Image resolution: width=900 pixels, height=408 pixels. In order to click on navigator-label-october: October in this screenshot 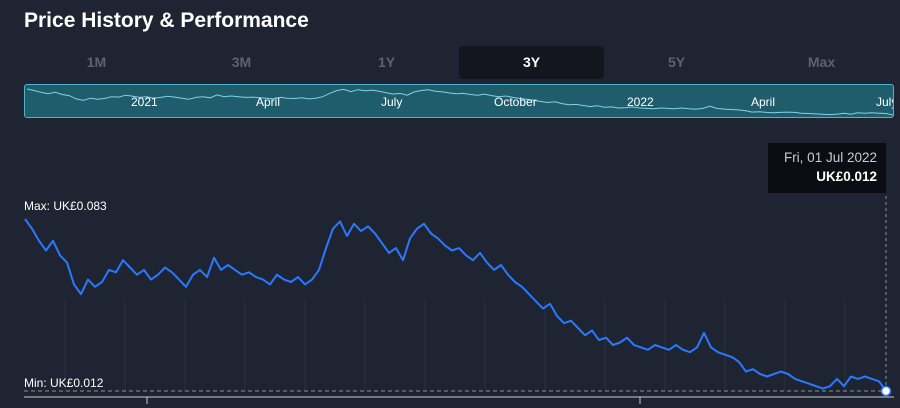, I will do `click(515, 102)`.